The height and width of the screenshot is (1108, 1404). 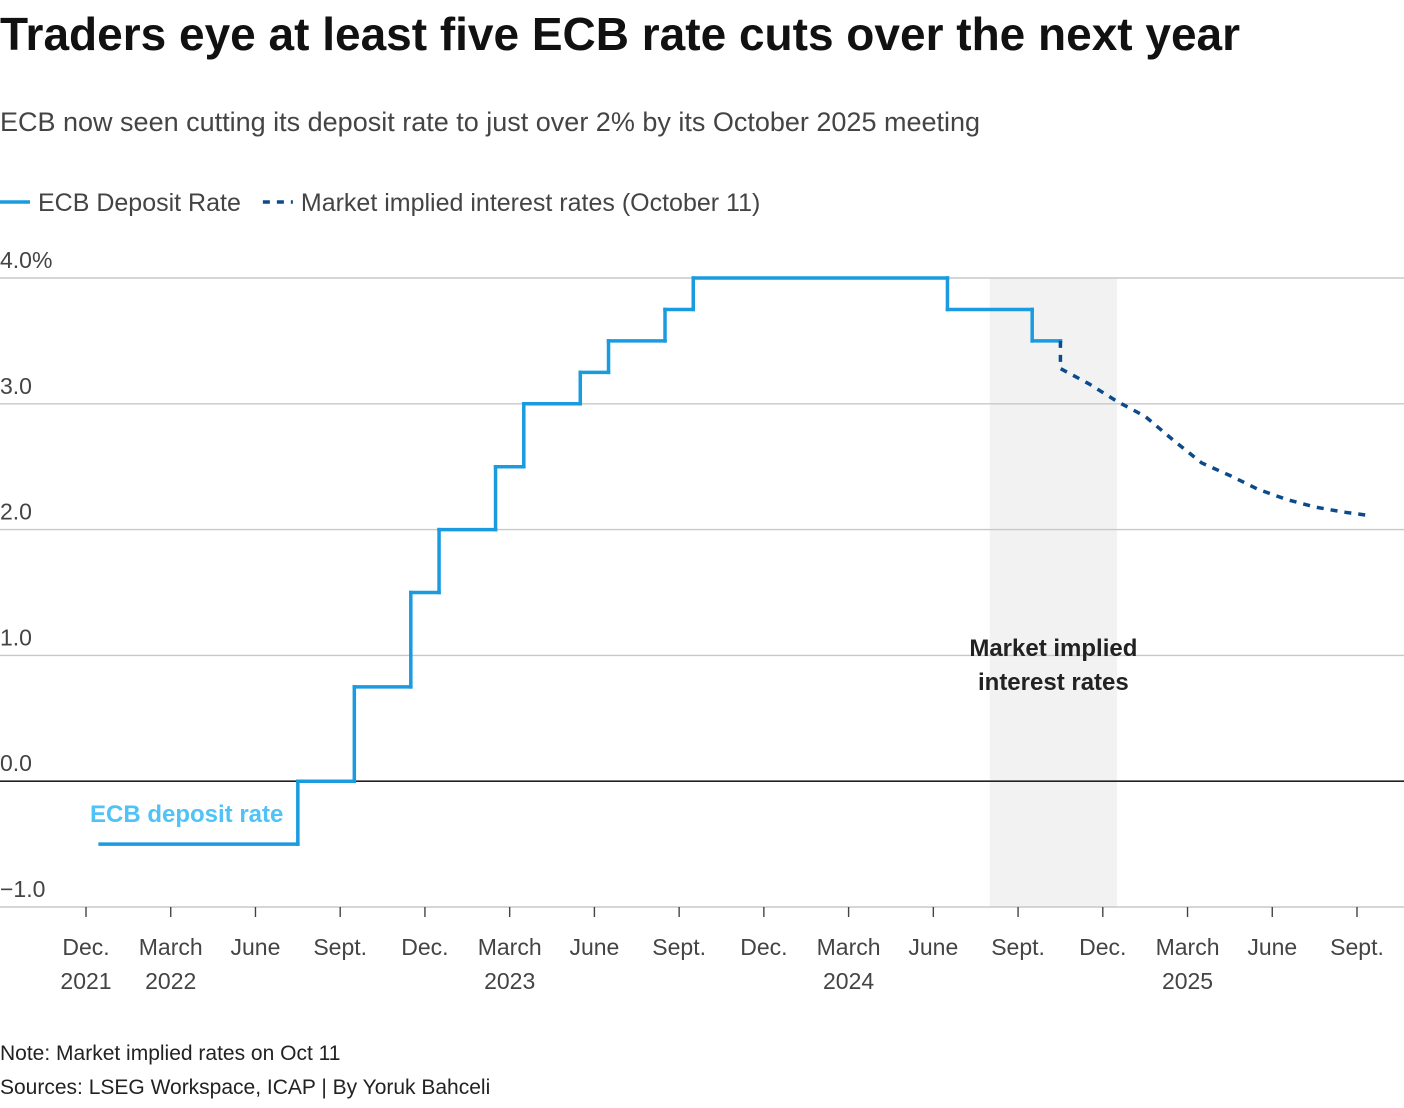 I want to click on shaded-region-label: Market implied interest rates, so click(x=1053, y=665).